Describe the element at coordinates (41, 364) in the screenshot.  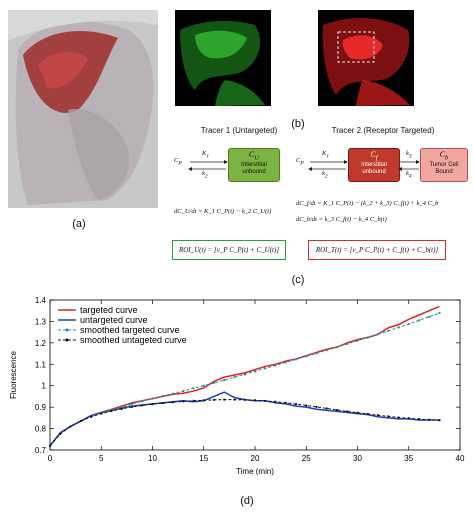
I see `y-tick-label: 1.1` at that location.